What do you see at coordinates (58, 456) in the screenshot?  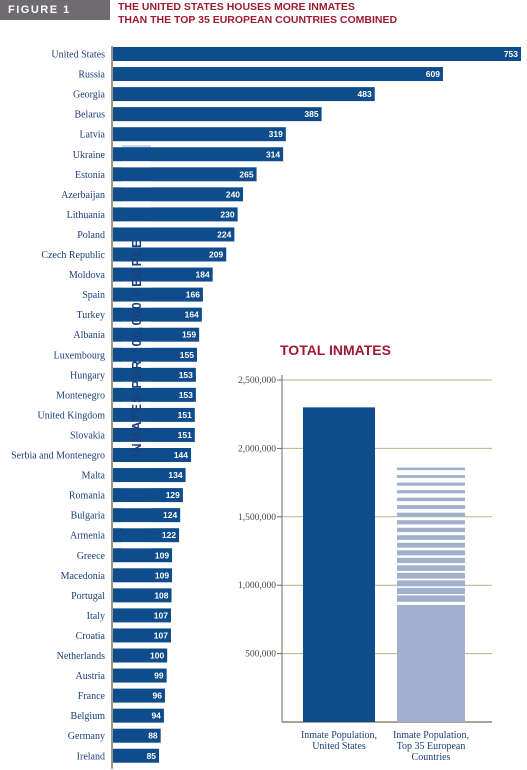 I see `category-label: Serbia and Montenegro` at bounding box center [58, 456].